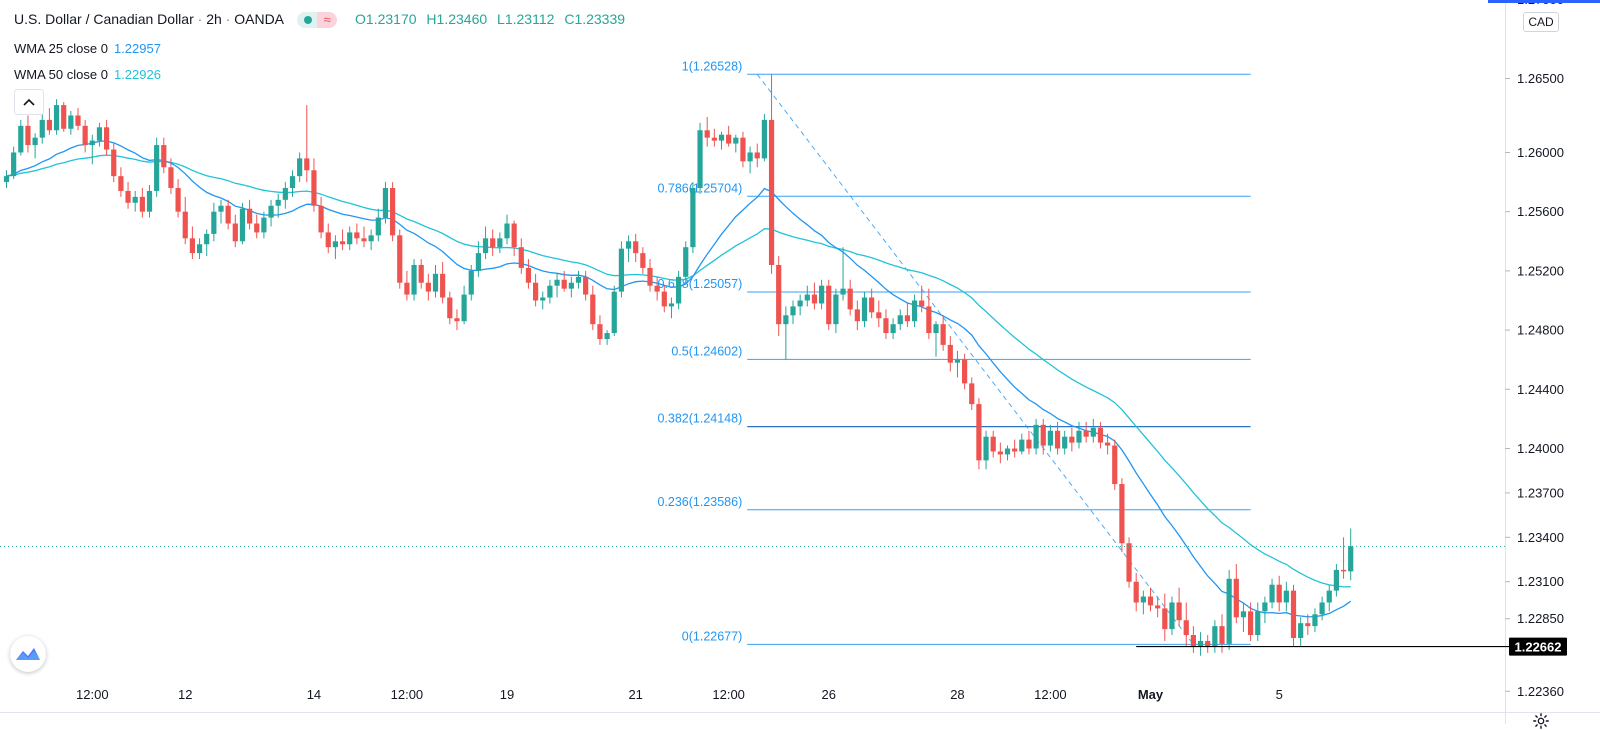  What do you see at coordinates (87, 48) in the screenshot?
I see `indicator-wma25: WMA 25 close 0 1.22957` at bounding box center [87, 48].